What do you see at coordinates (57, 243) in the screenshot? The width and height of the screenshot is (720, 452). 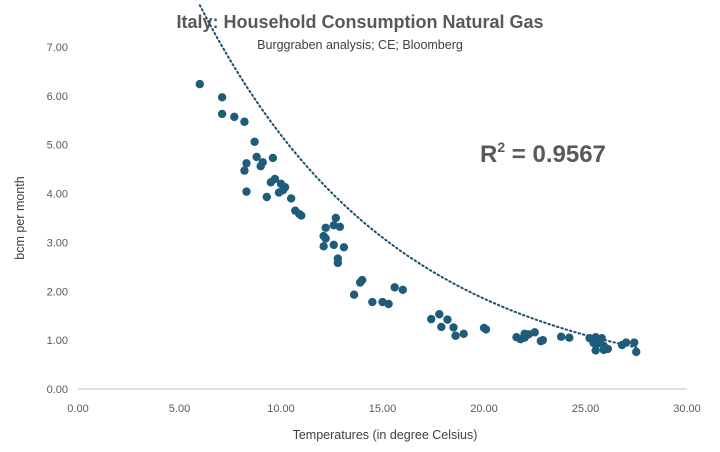 I see `y-tick-label: 3.00` at bounding box center [57, 243].